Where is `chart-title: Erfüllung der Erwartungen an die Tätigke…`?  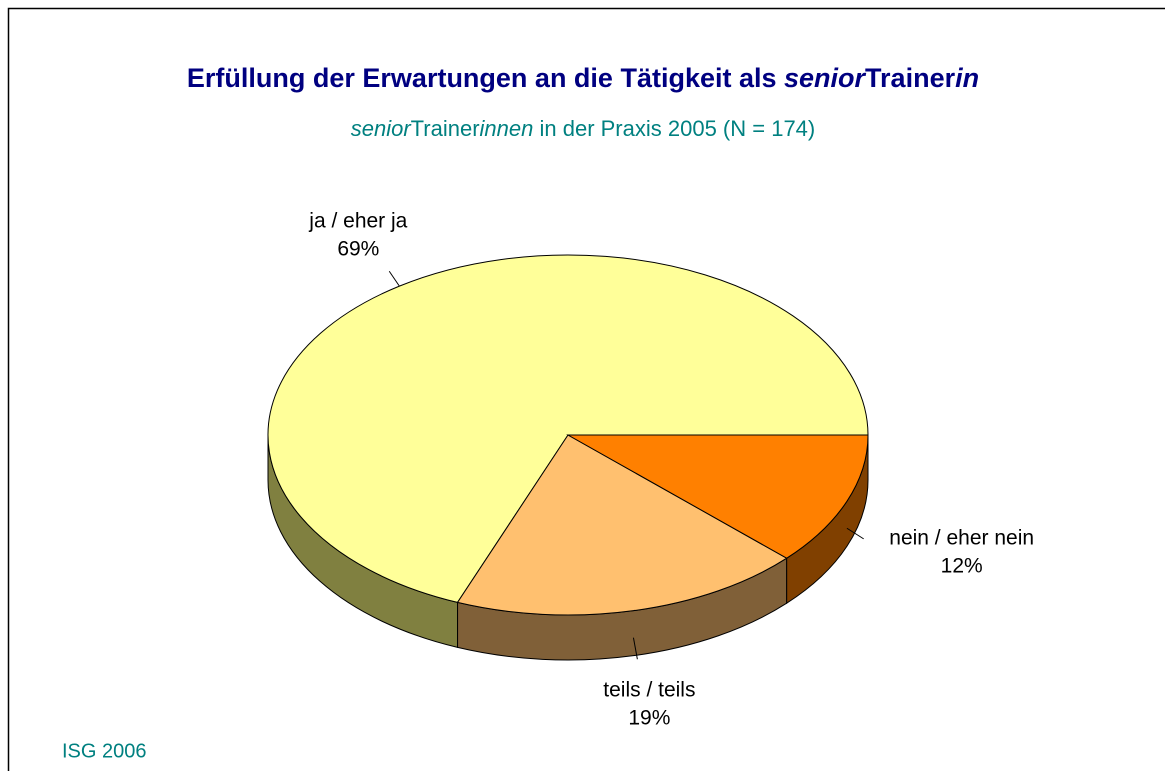 chart-title: Erfüllung der Erwartungen an die Tätigke… is located at coordinates (583, 78).